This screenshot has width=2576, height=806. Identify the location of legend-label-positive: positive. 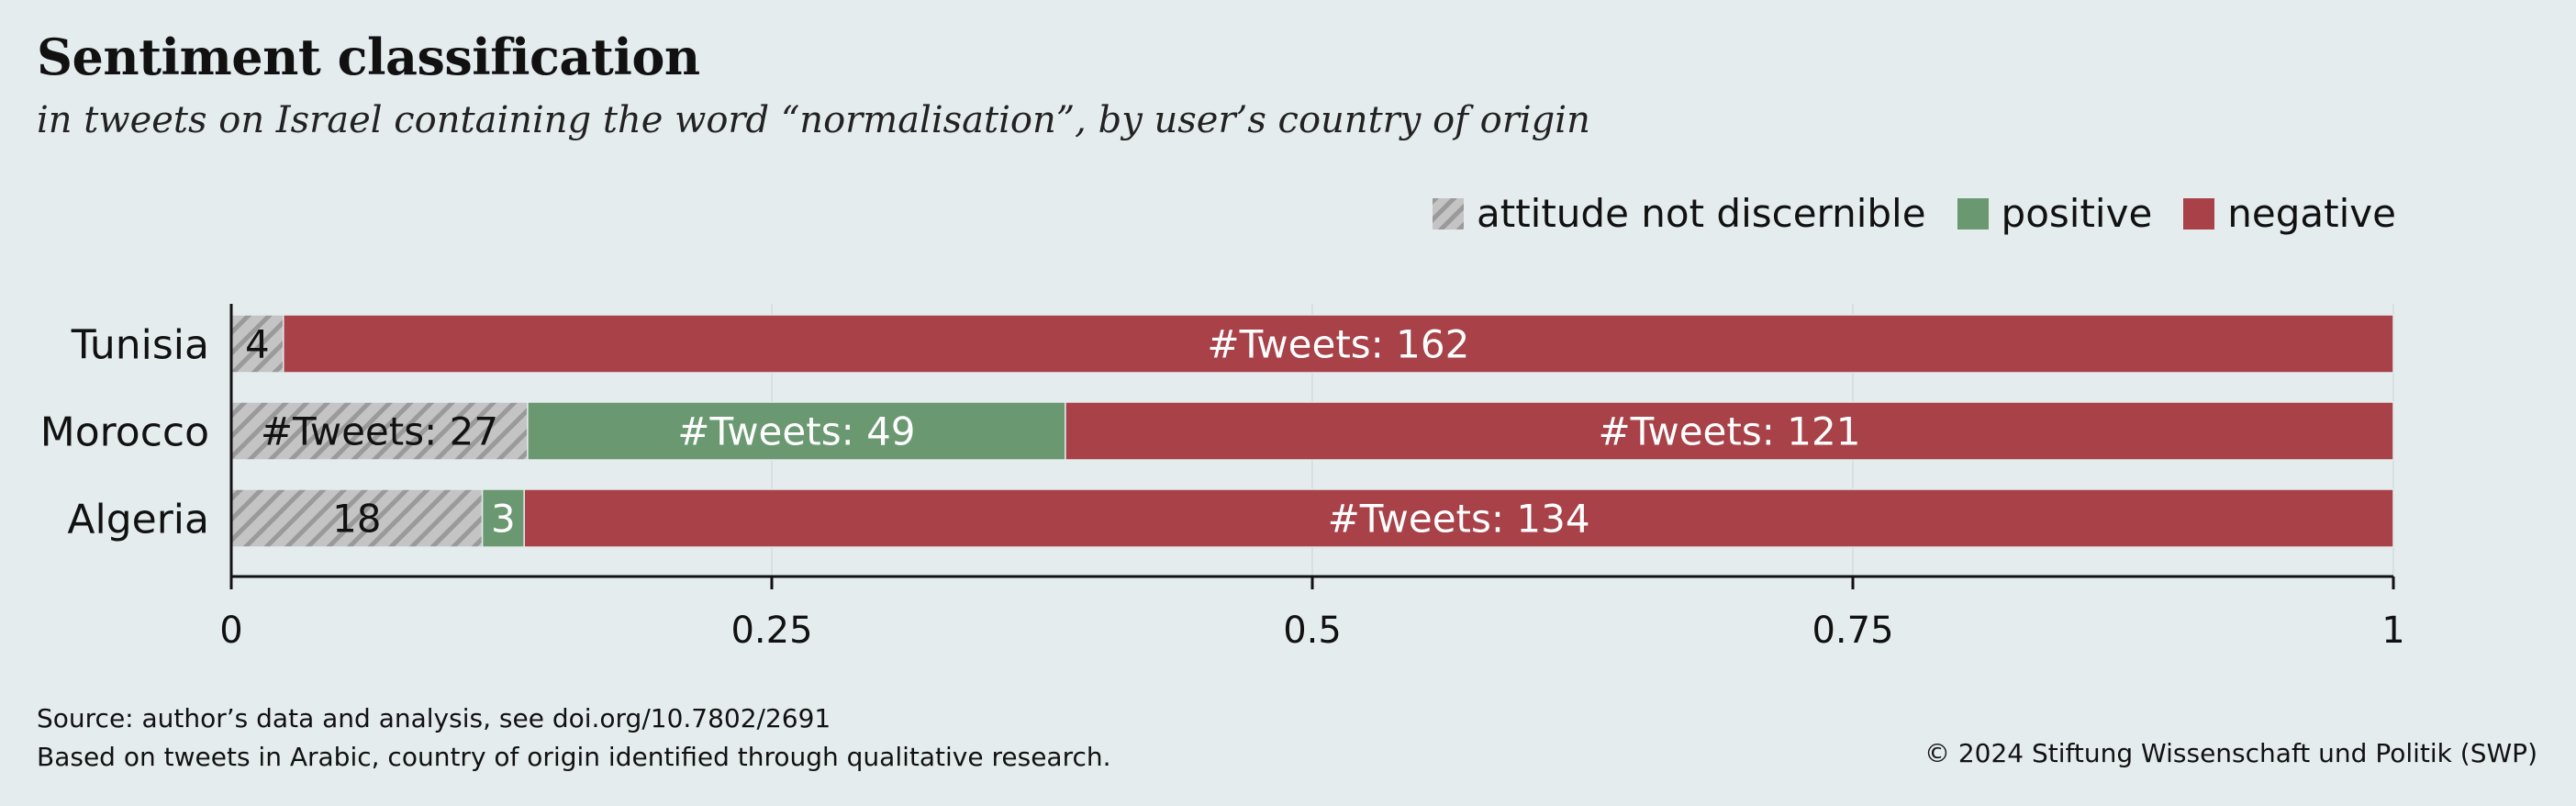
(2077, 213).